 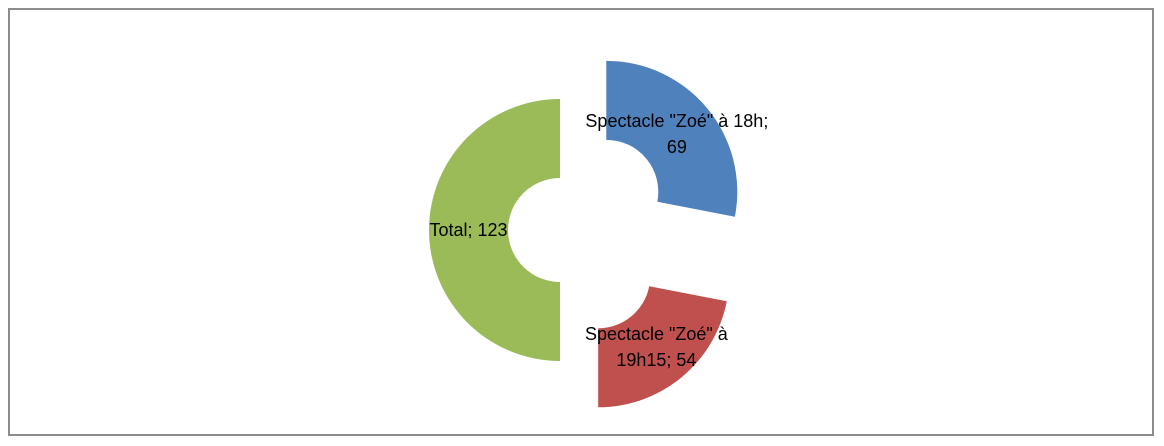 What do you see at coordinates (656, 346) in the screenshot?
I see `data-label: Spectacle "Zoé" à 19h15; 54` at bounding box center [656, 346].